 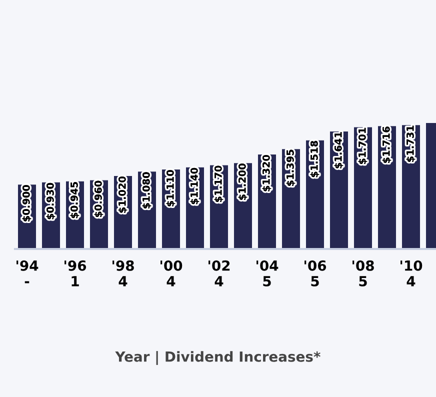 I want to click on data-label: $1.701, so click(x=363, y=146).